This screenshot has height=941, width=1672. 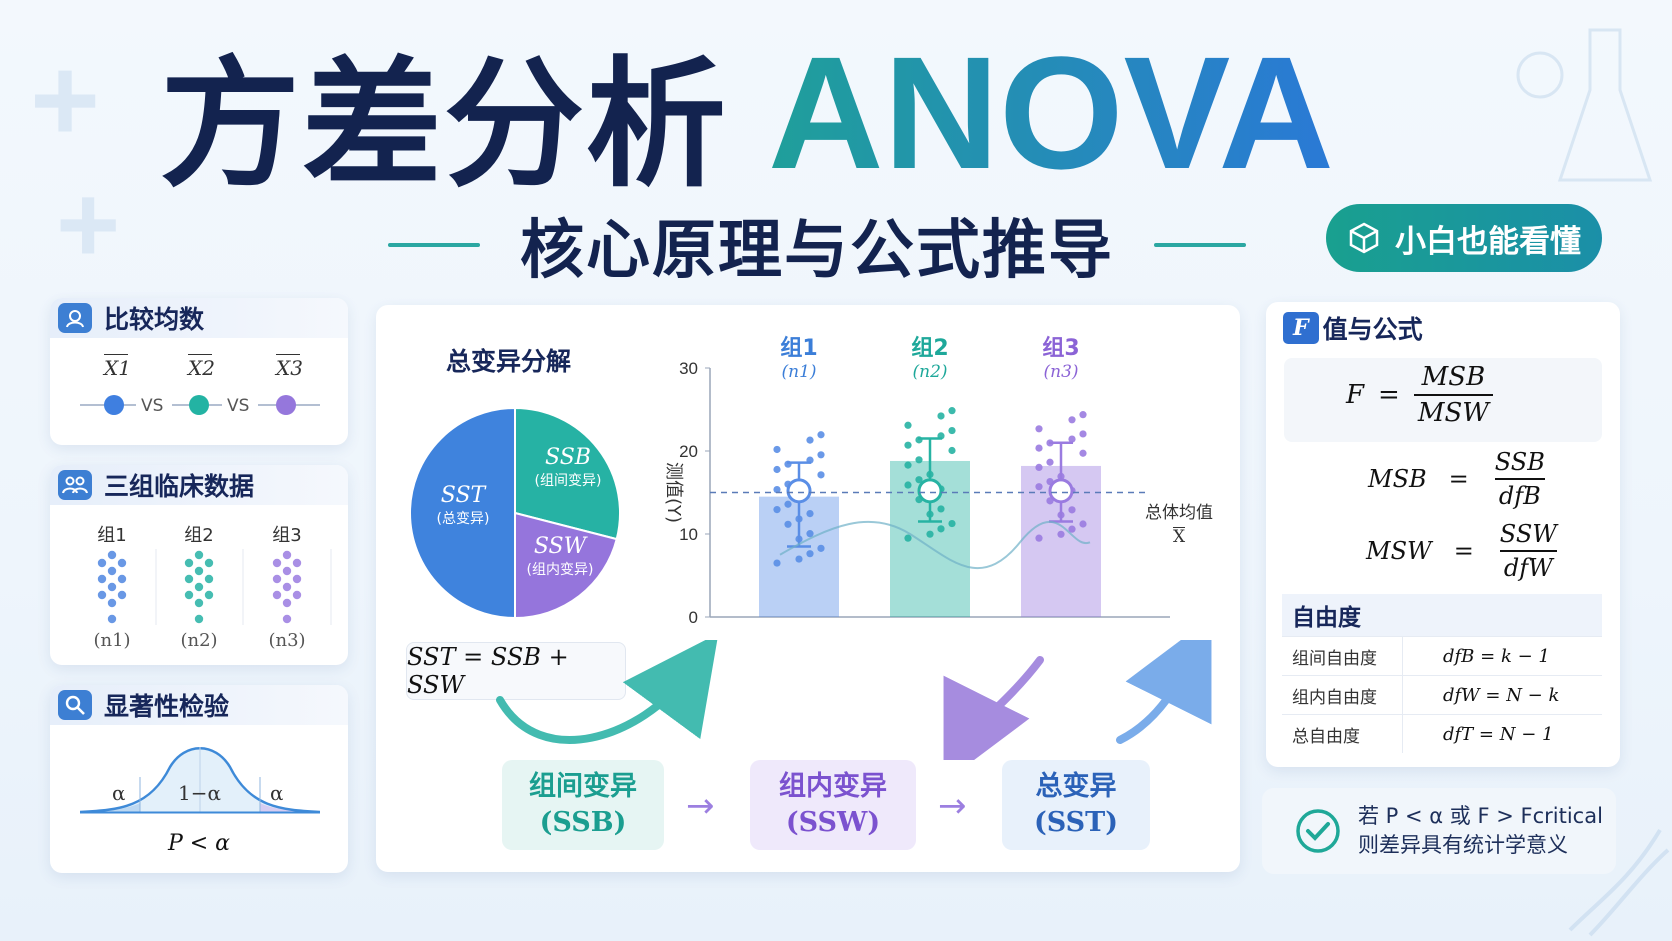 What do you see at coordinates (75, 705) in the screenshot?
I see `search-icon` at bounding box center [75, 705].